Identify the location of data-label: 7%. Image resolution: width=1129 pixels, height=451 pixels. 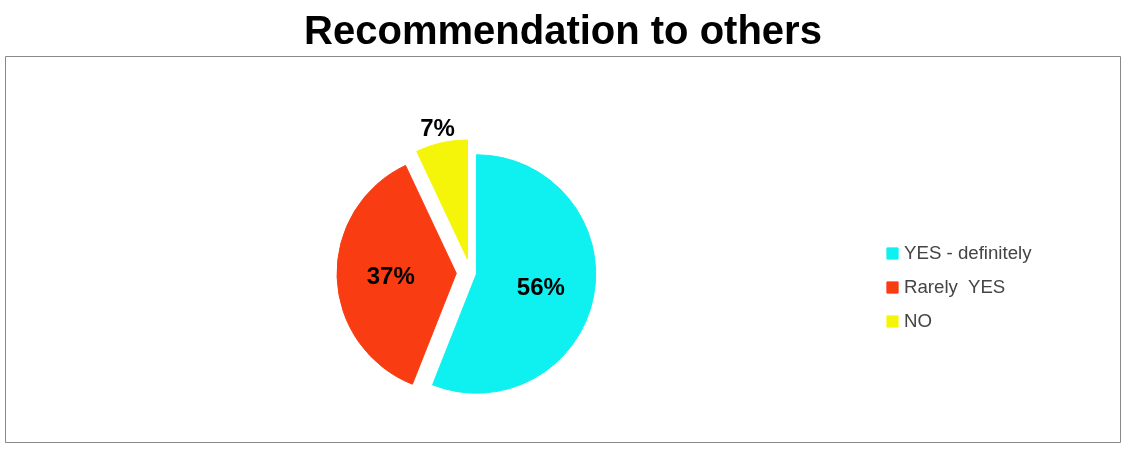
(437, 128).